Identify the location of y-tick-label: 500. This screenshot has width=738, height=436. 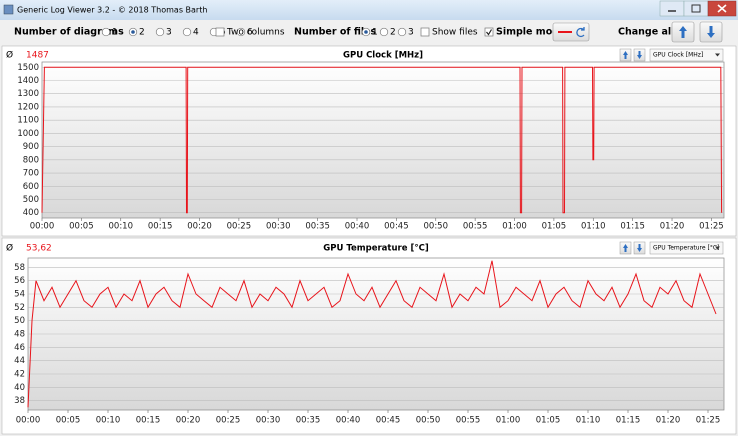
(31, 200).